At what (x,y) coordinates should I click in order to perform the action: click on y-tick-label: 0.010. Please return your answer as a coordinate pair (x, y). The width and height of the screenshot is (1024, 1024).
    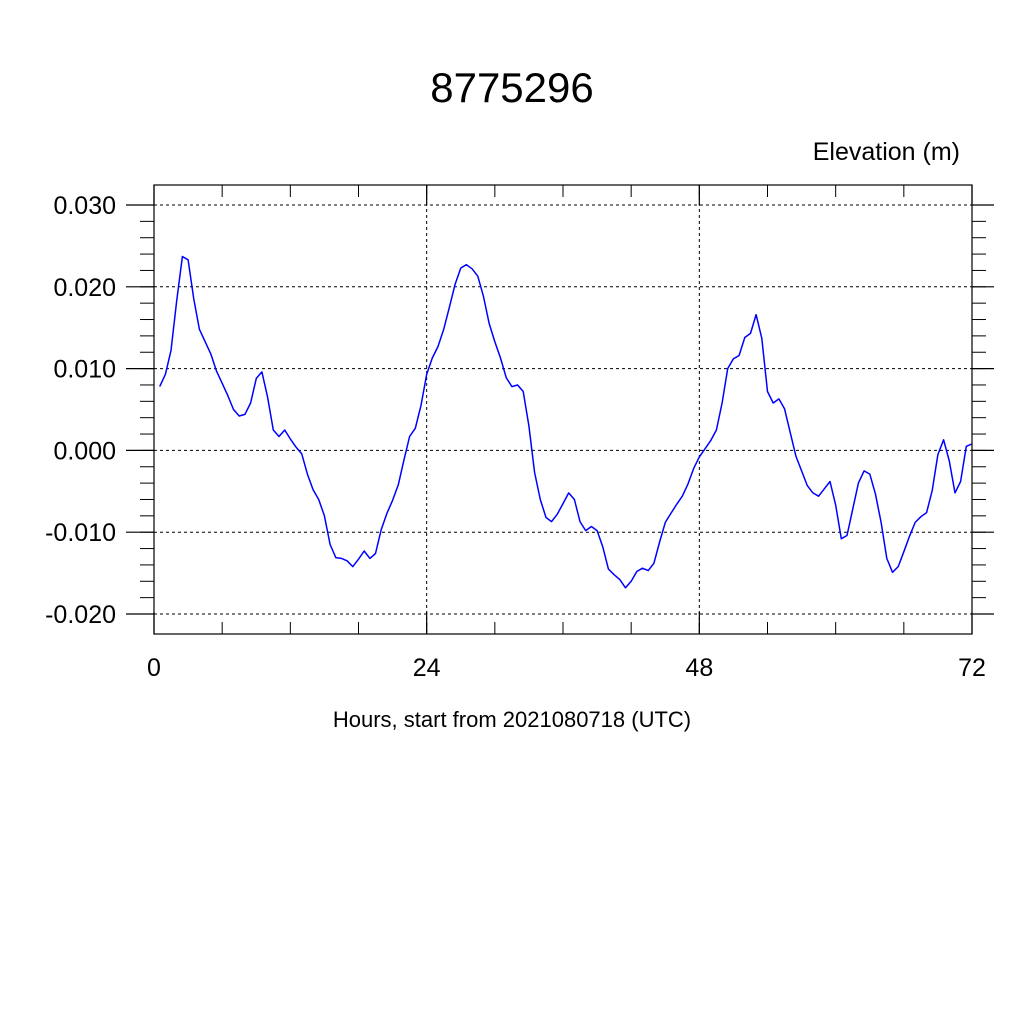
    Looking at the image, I should click on (84, 370).